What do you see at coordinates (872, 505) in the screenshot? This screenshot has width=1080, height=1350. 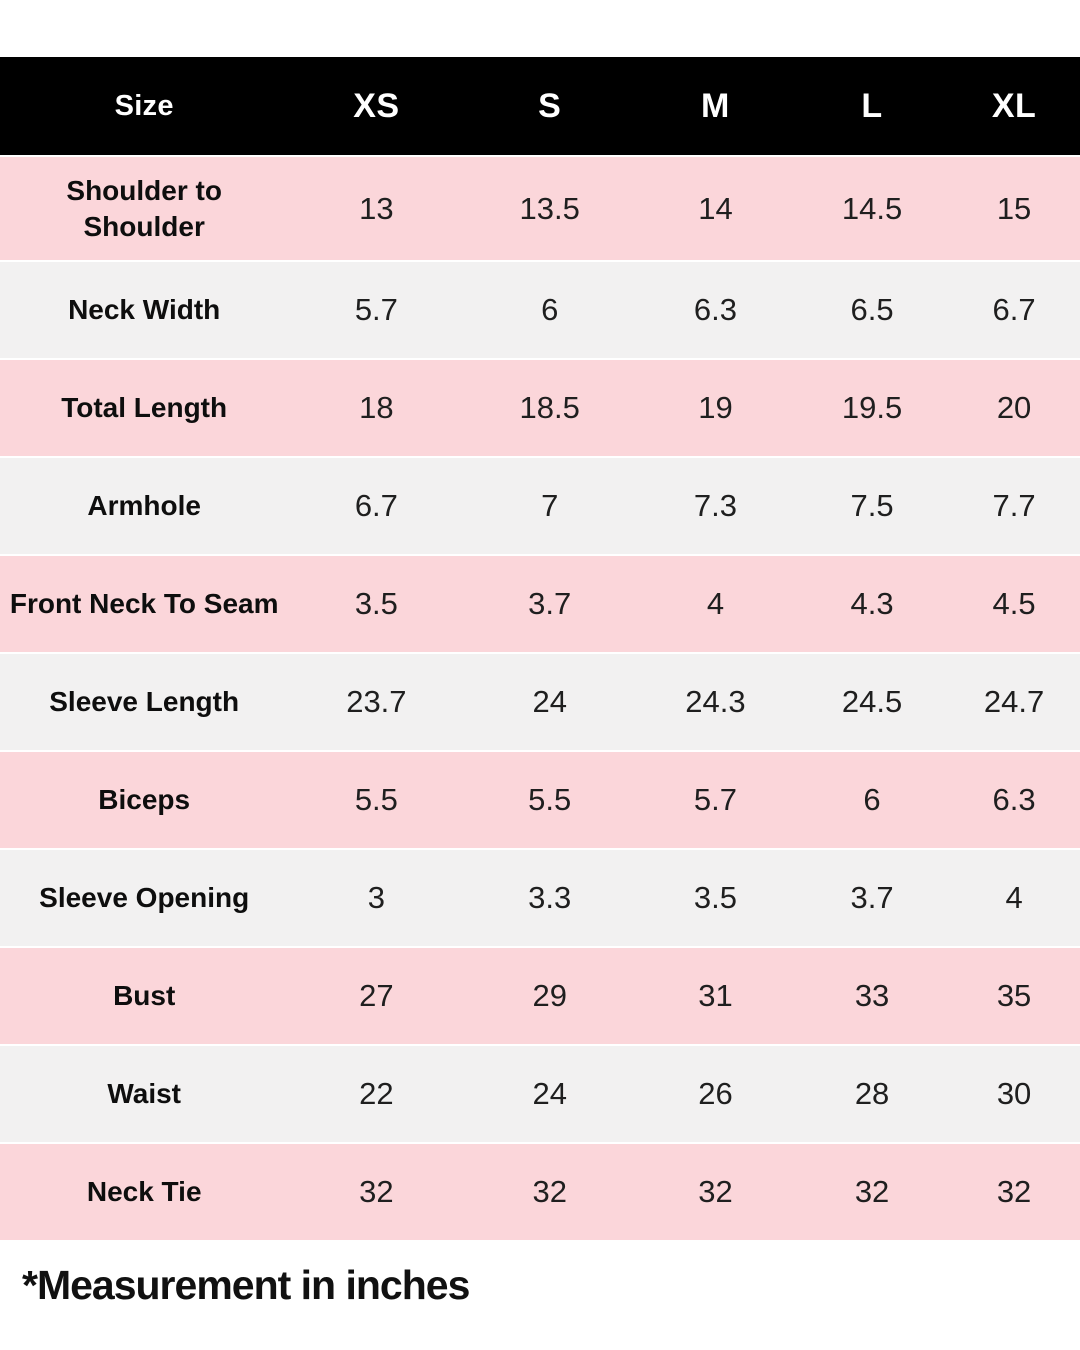 I see `cell-value-l: 7.5` at bounding box center [872, 505].